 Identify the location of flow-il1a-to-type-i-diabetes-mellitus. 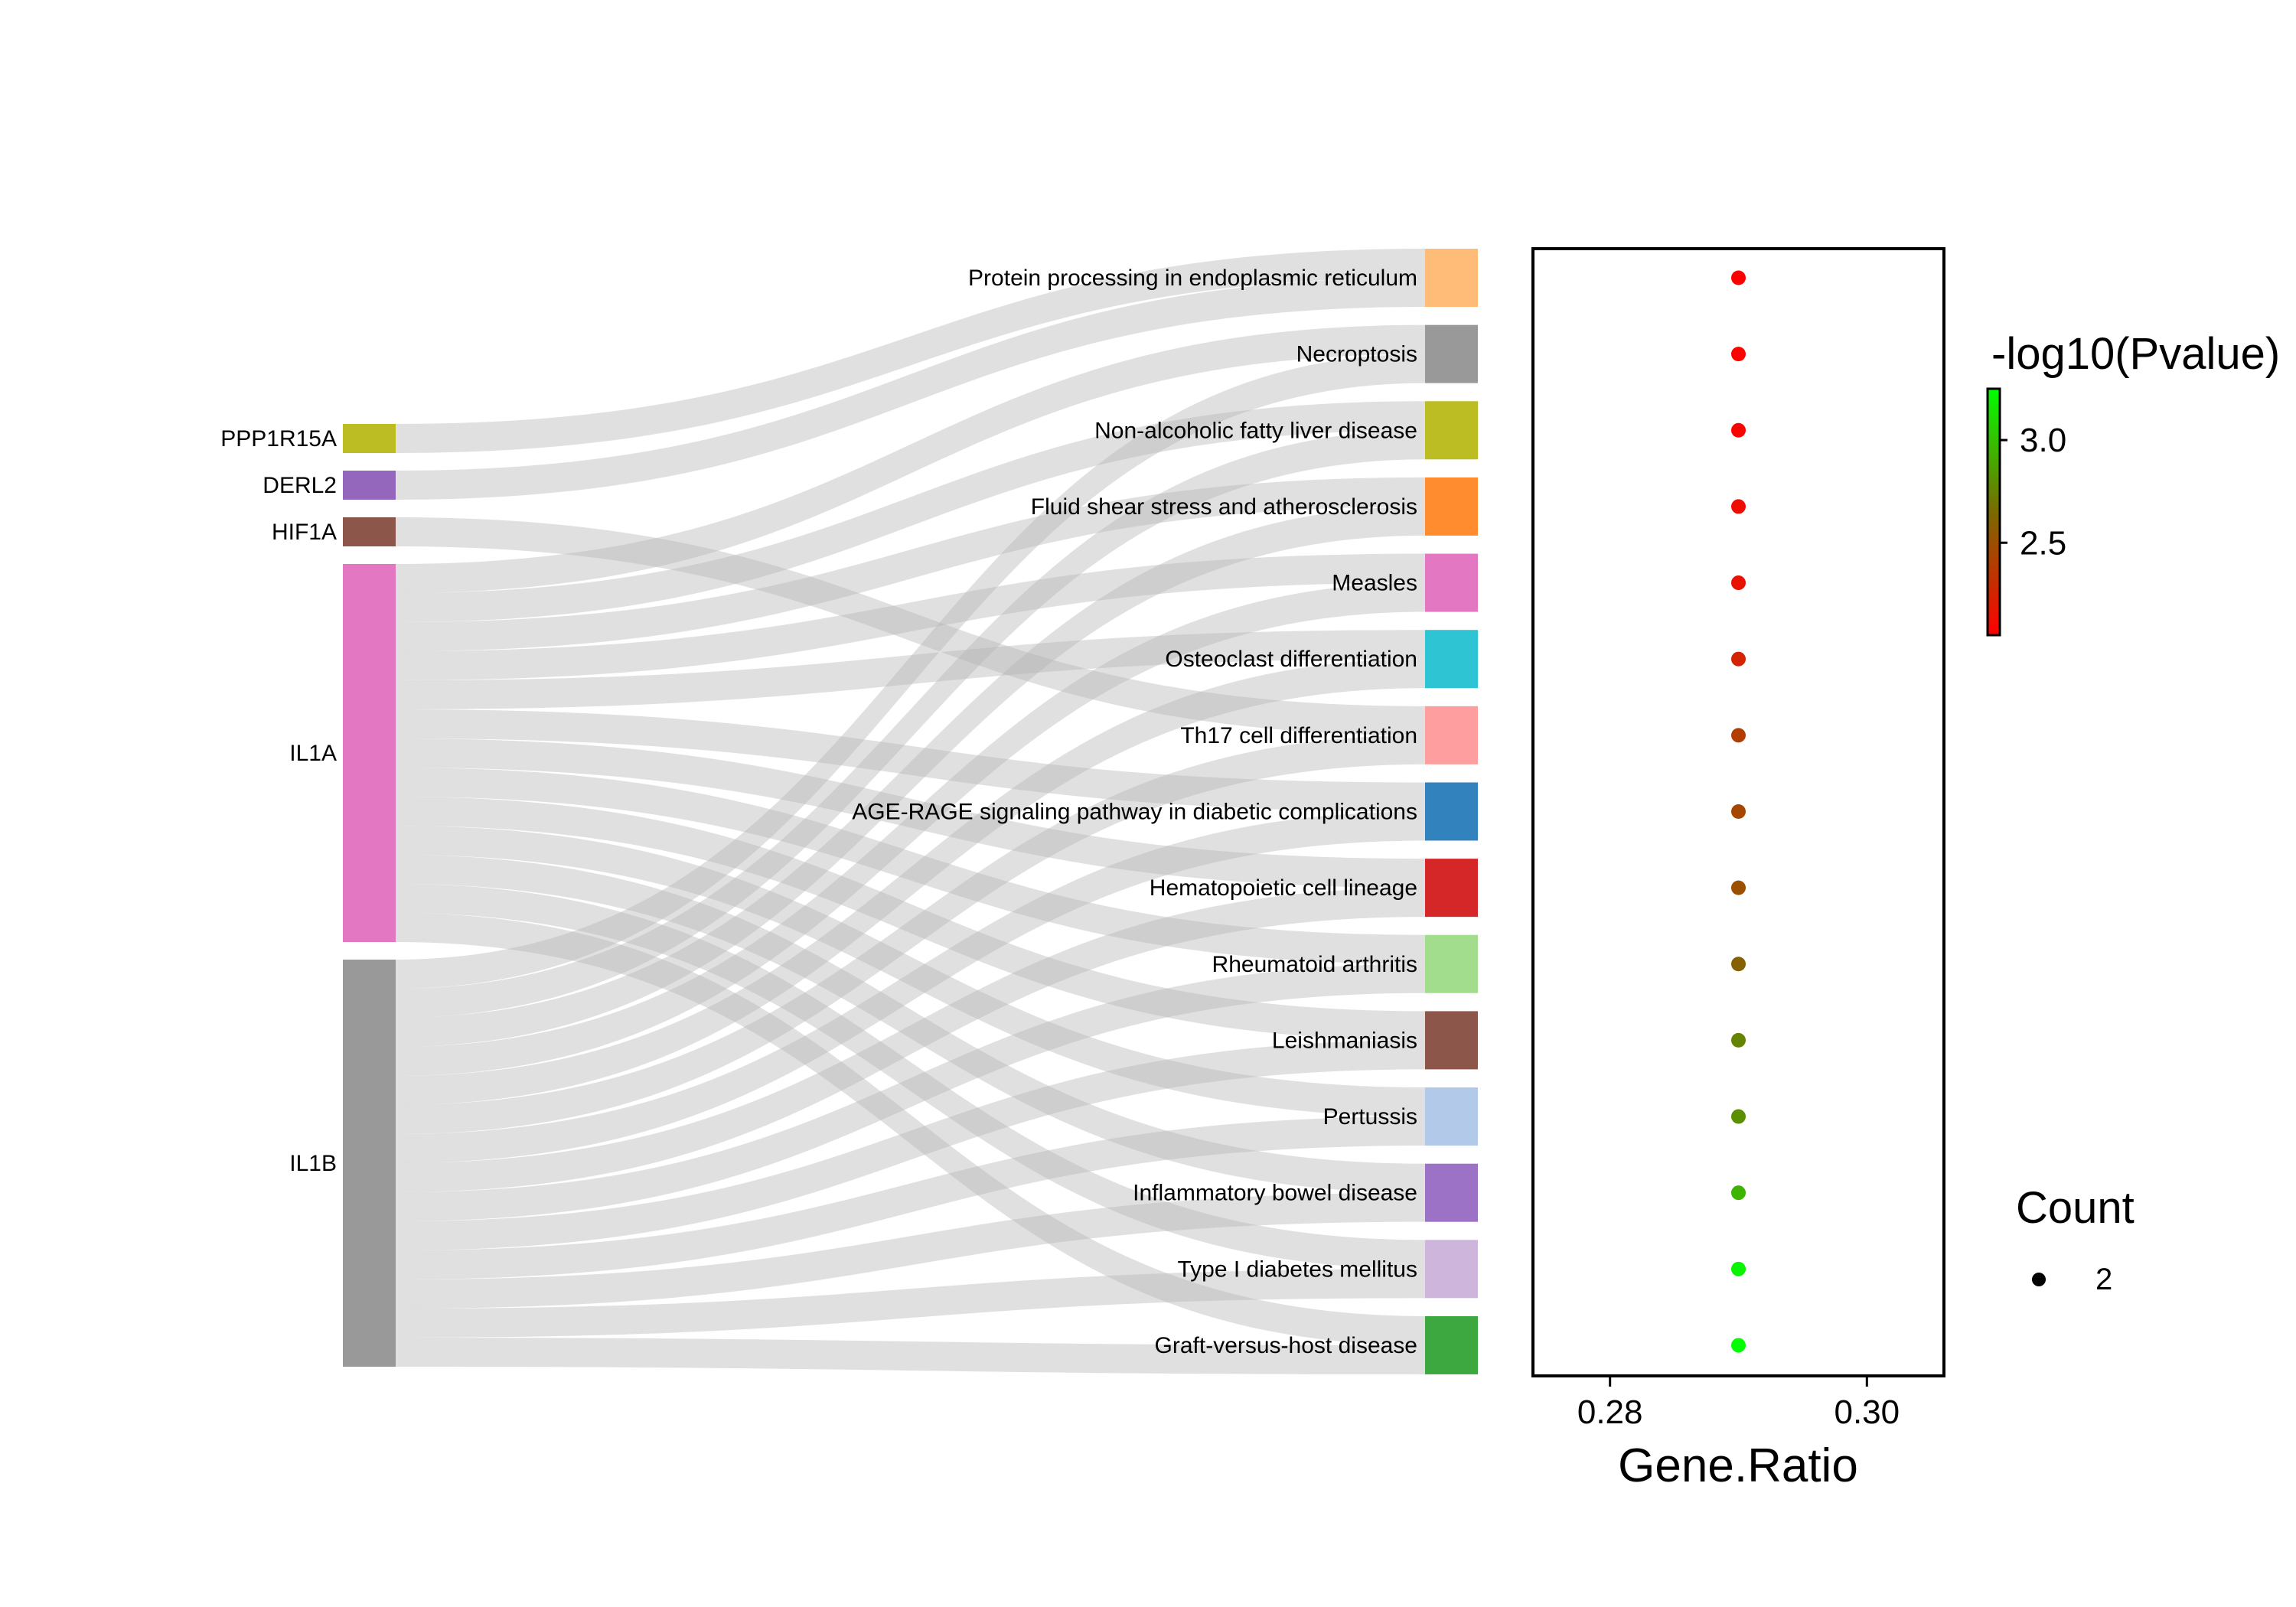
(910, 1077).